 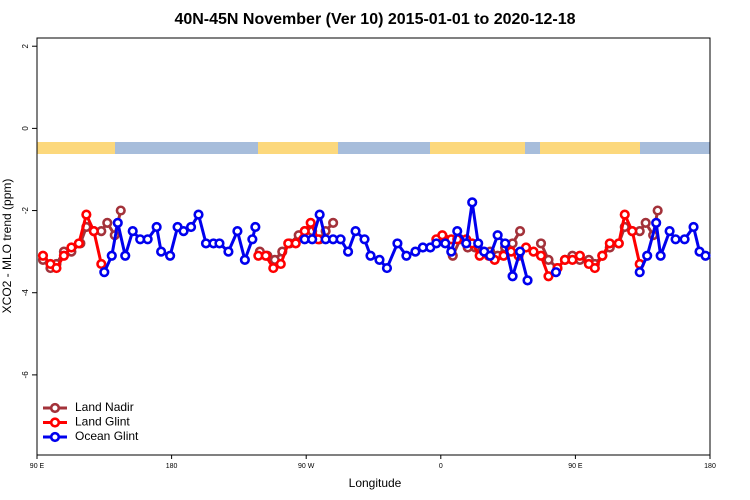 What do you see at coordinates (306, 466) in the screenshot?
I see `x-tick-label: 90 W` at bounding box center [306, 466].